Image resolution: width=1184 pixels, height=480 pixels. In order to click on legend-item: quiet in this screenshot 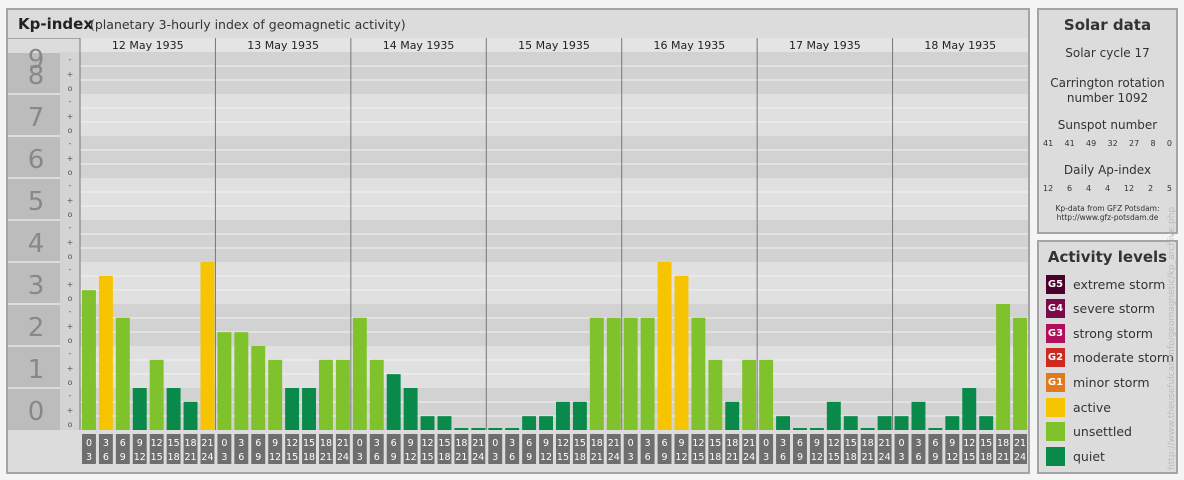, I will do `click(1075, 456)`.